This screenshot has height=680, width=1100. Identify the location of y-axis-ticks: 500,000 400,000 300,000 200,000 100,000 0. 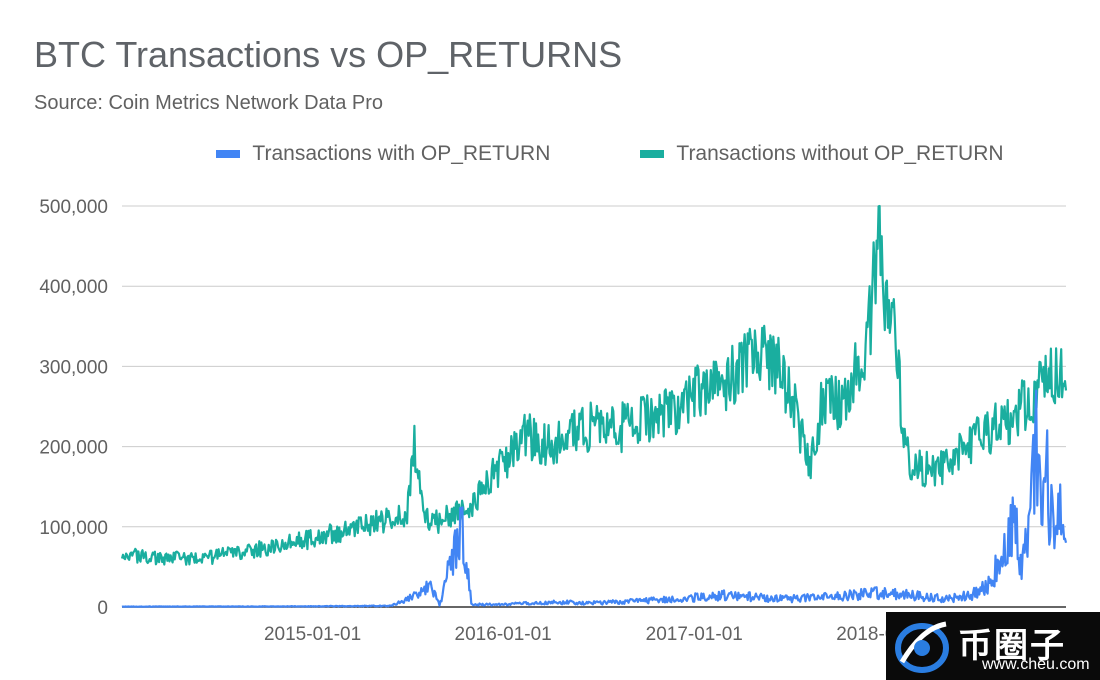
(73, 408).